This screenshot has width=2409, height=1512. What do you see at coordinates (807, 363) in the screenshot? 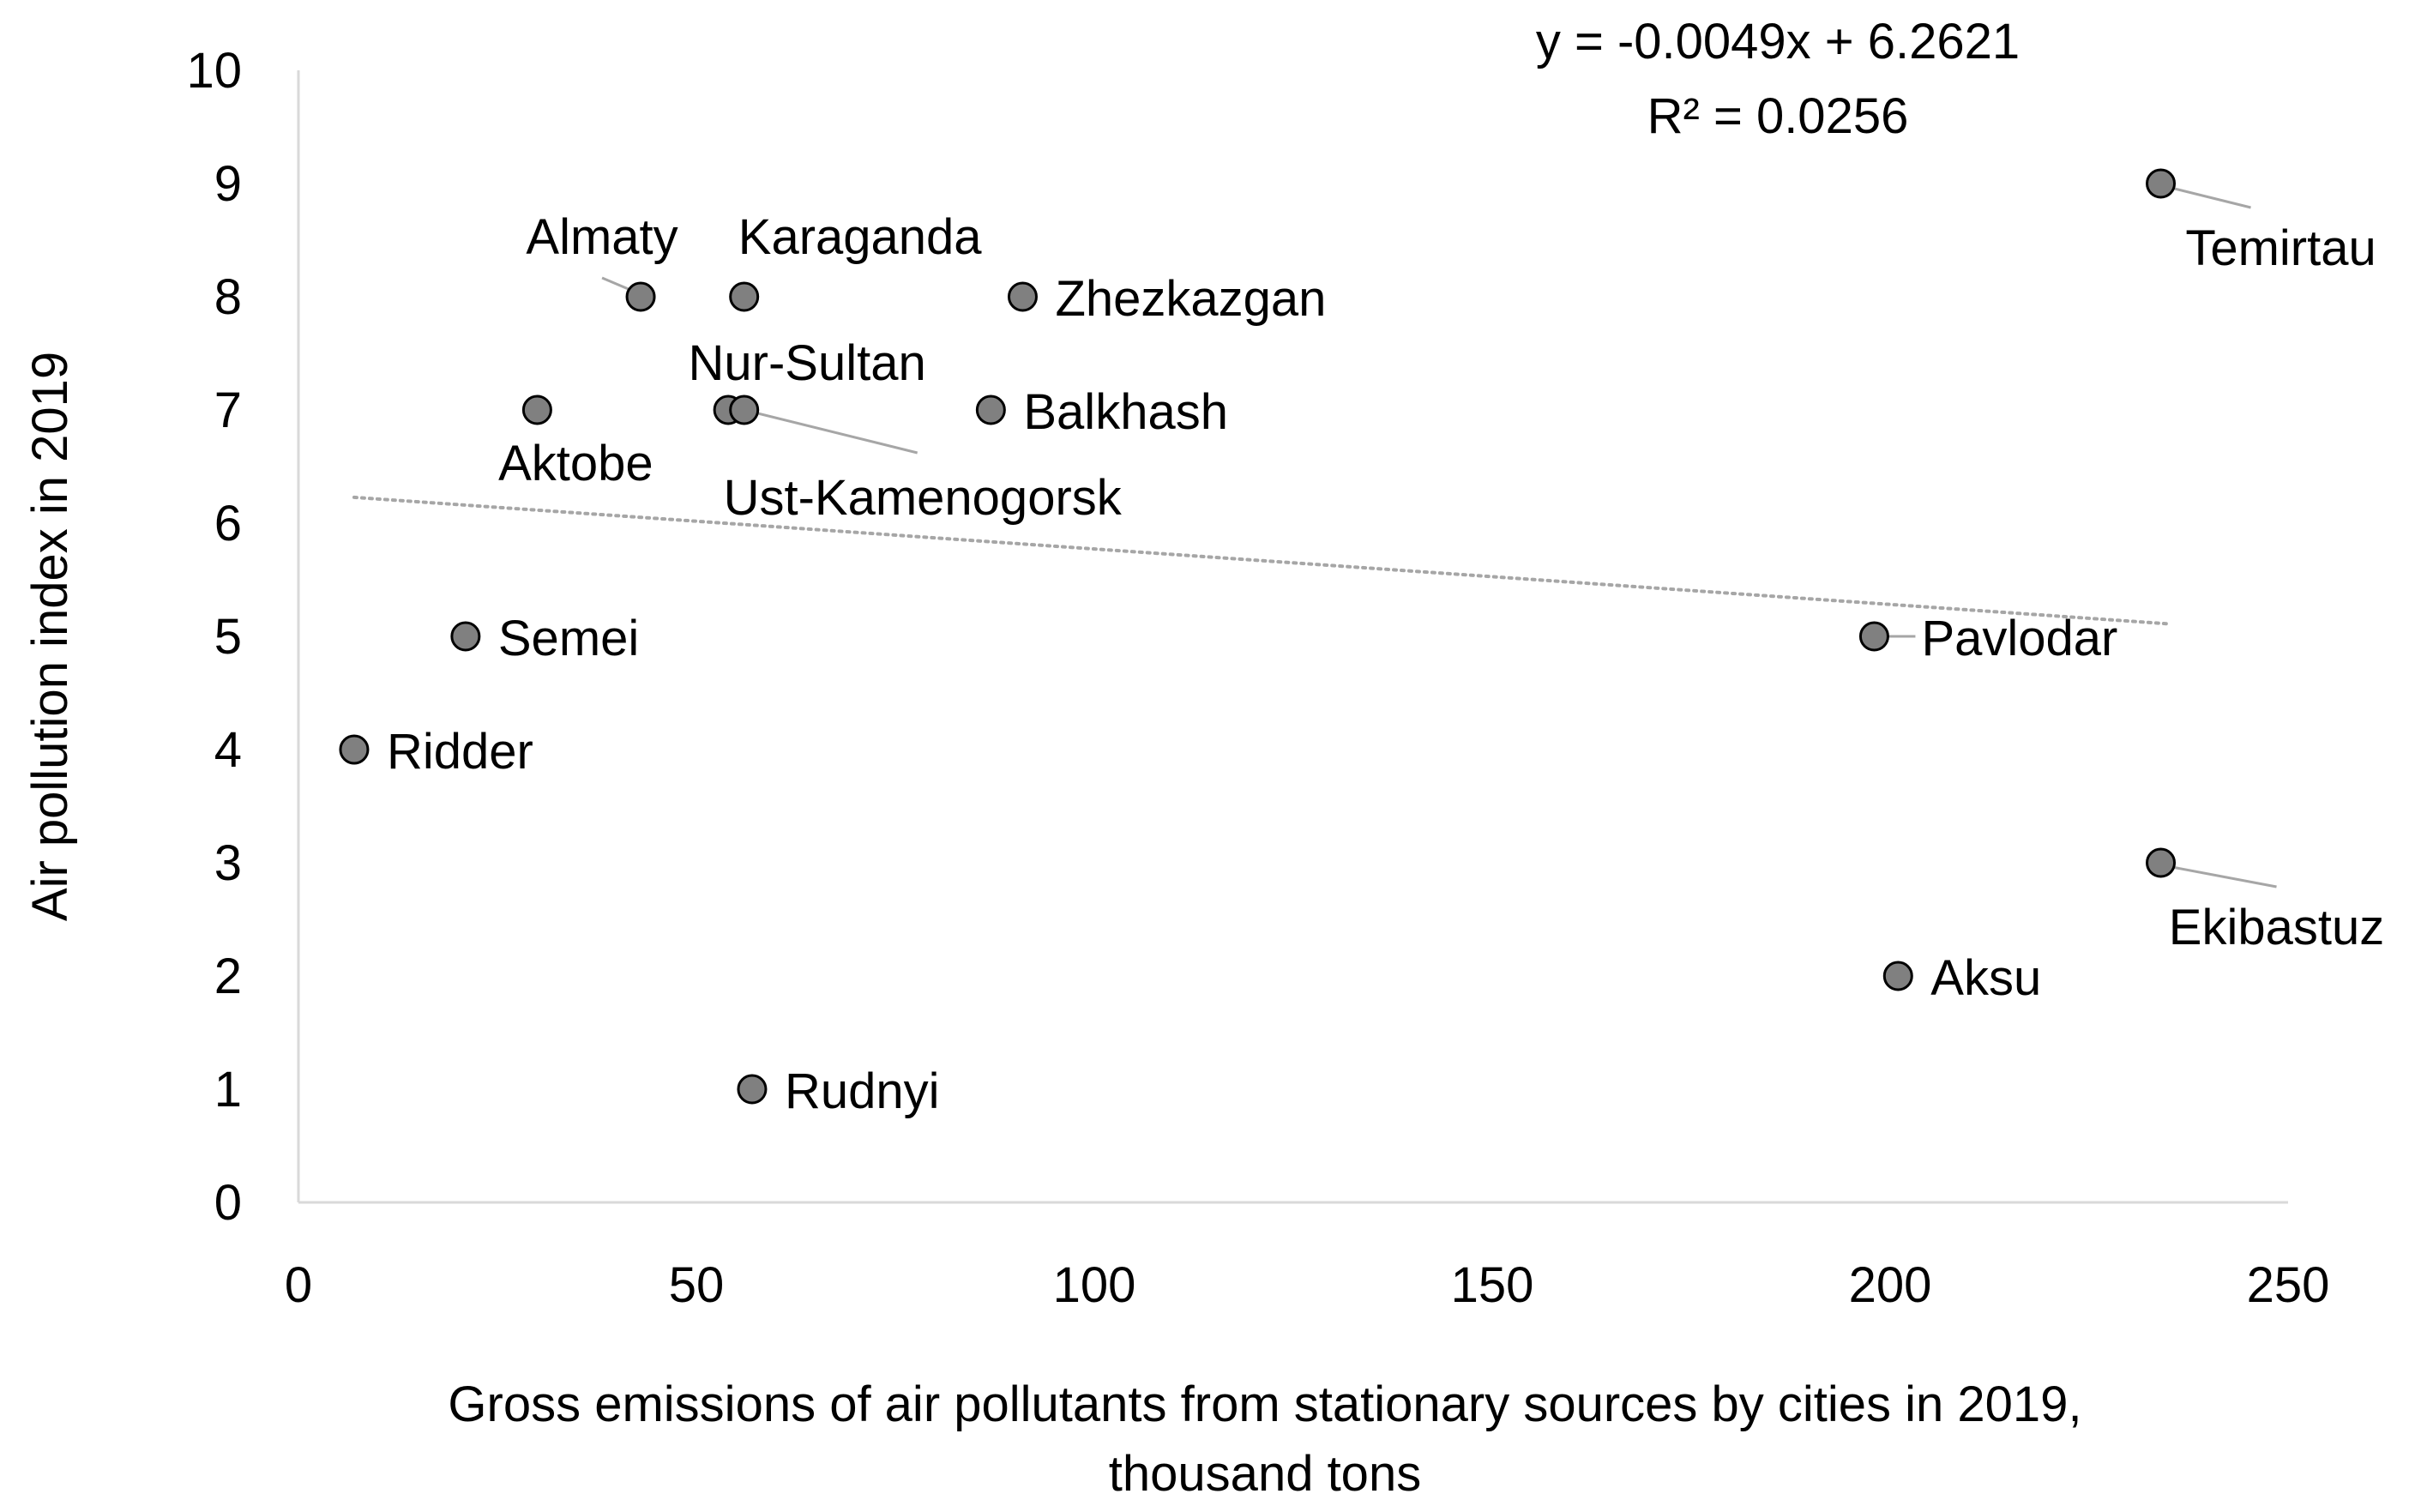
I see `point-label: Nur-Sultan` at bounding box center [807, 363].